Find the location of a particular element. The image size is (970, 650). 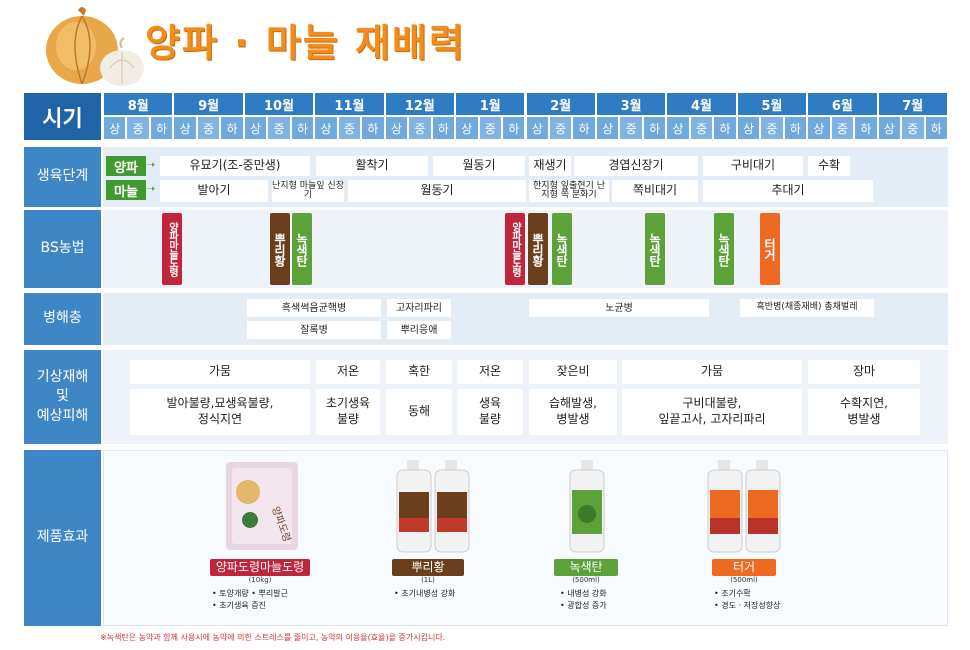

pest-item: 흑반병(채종재배) 총채벌레 is located at coordinates (807, 308).